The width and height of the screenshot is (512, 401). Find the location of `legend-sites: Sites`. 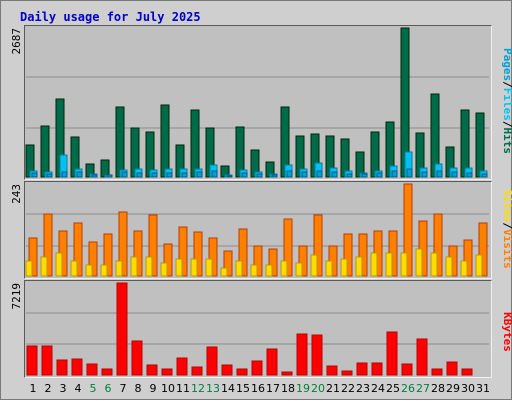

legend-sites: Sites is located at coordinates (506, 205).